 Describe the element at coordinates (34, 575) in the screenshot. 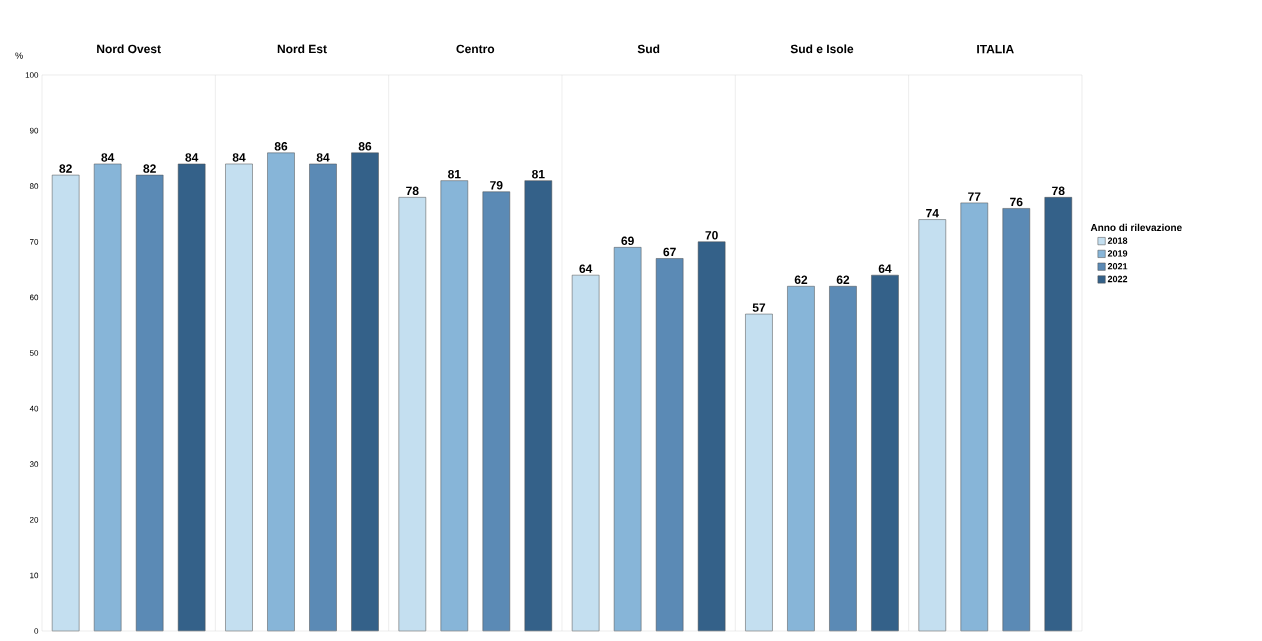

I see `y-tick-label: 10` at that location.